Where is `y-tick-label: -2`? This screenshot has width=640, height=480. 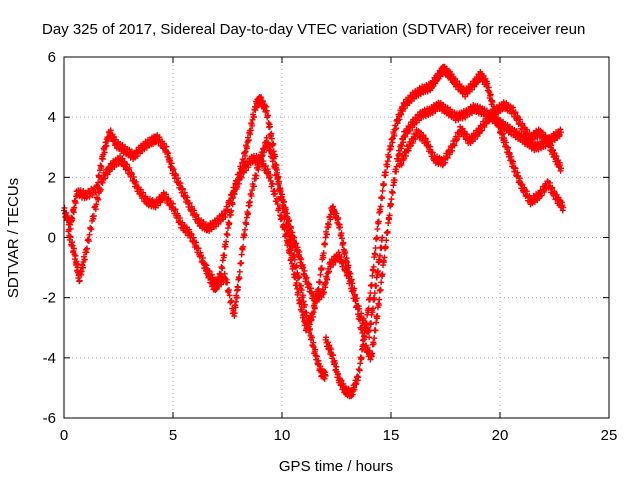
y-tick-label: -2 is located at coordinates (49, 298).